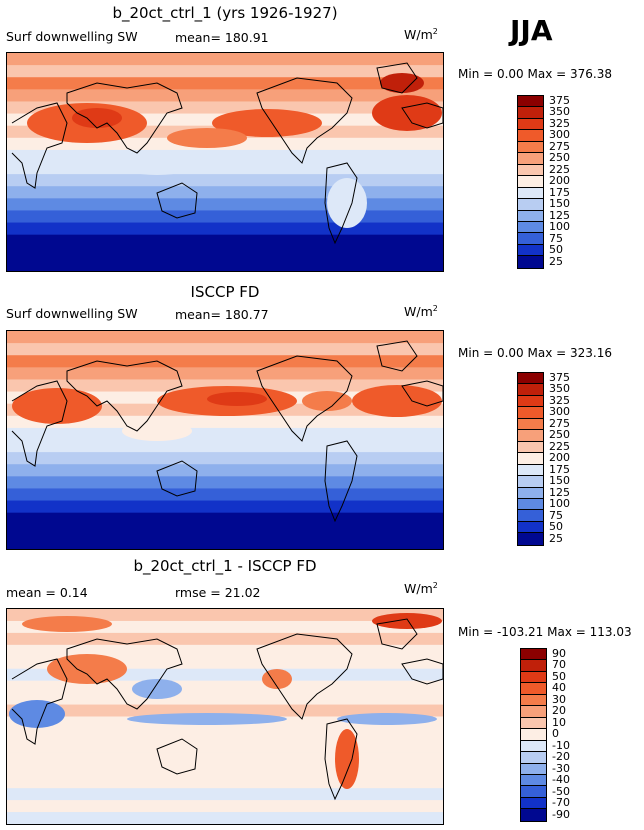 The height and width of the screenshot is (830, 644). I want to click on panel2-colorbar, so click(530, 459).